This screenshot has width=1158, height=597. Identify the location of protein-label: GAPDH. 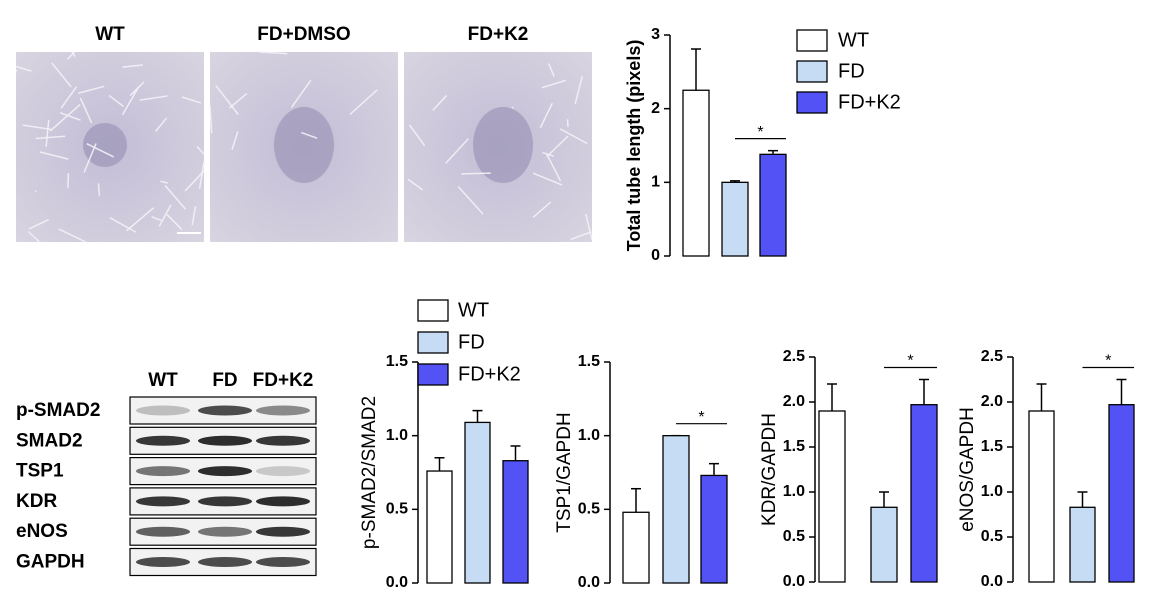
(50, 562).